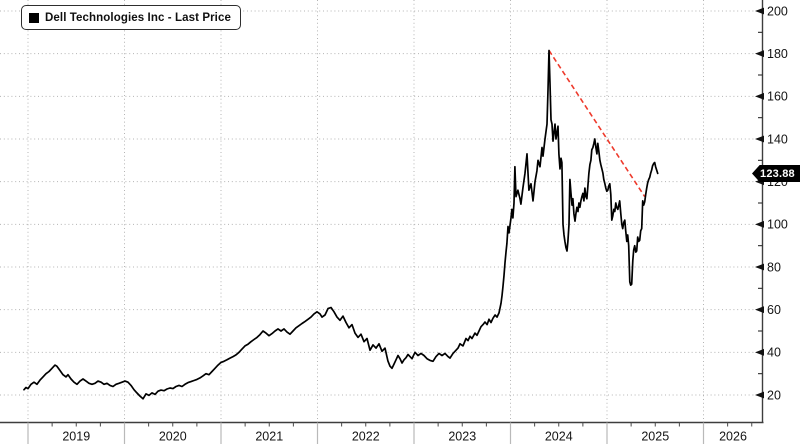  What do you see at coordinates (462, 437) in the screenshot?
I see `x-axis-year-label: 2023` at bounding box center [462, 437].